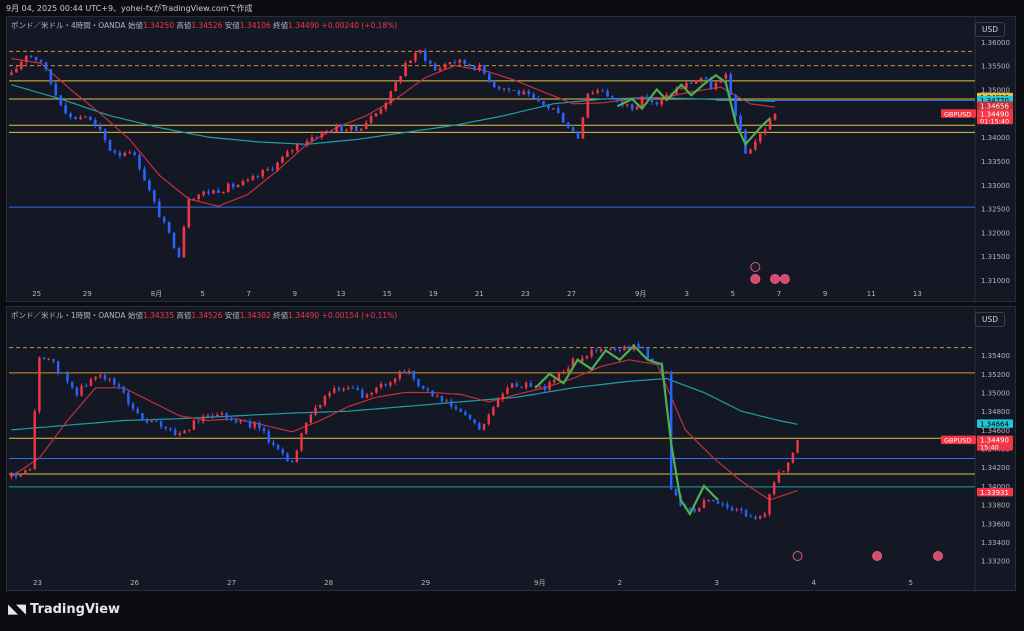 Image resolution: width=1024 pixels, height=631 pixels. I want to click on symbol-title: ポンド／米ドル・4時間・OANDA, so click(68, 25).